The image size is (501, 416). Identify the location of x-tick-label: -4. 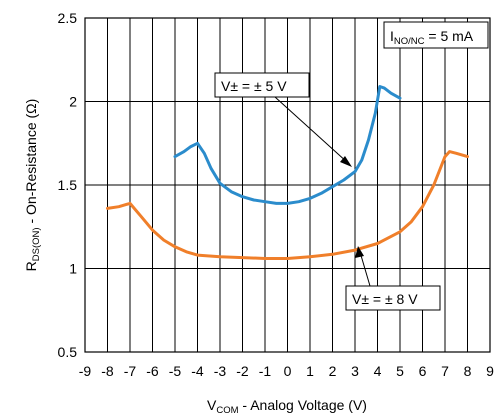
(197, 371).